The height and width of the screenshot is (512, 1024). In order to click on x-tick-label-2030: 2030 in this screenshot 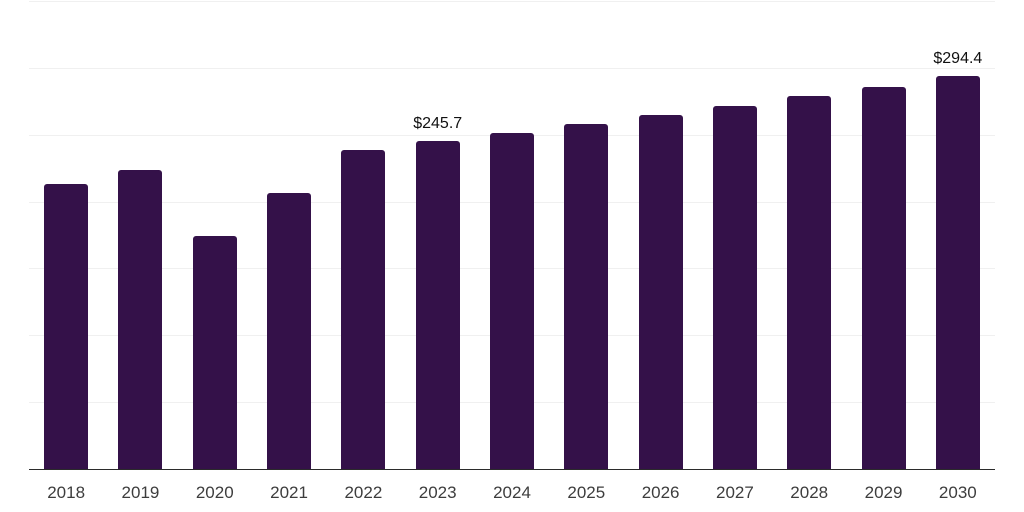, I will do `click(957, 492)`.